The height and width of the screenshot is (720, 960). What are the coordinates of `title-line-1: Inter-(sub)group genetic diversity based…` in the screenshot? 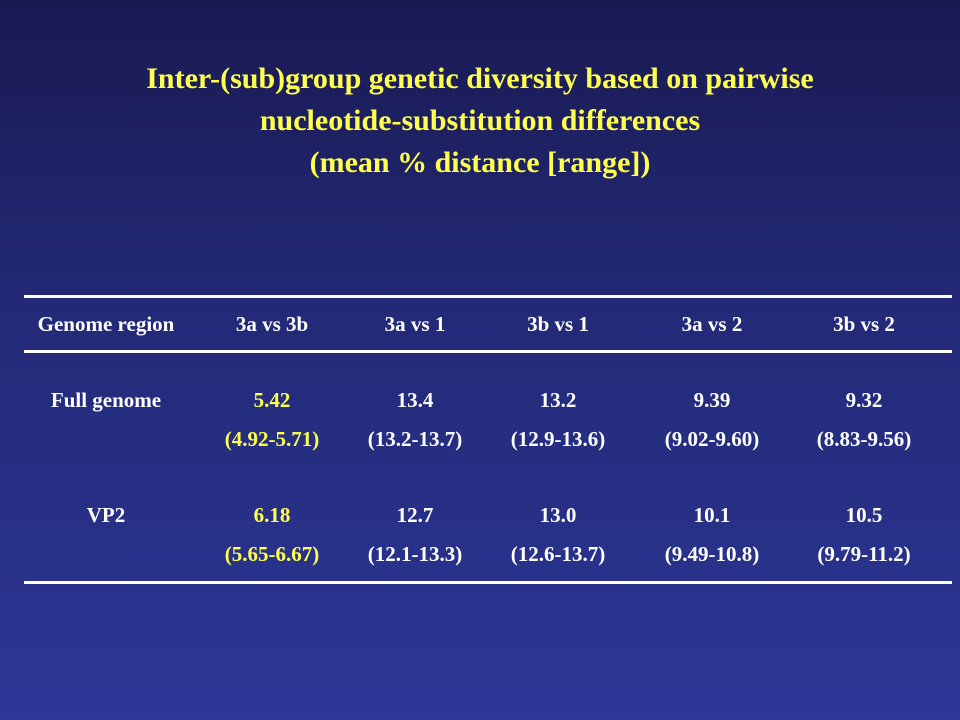 It's located at (480, 78).